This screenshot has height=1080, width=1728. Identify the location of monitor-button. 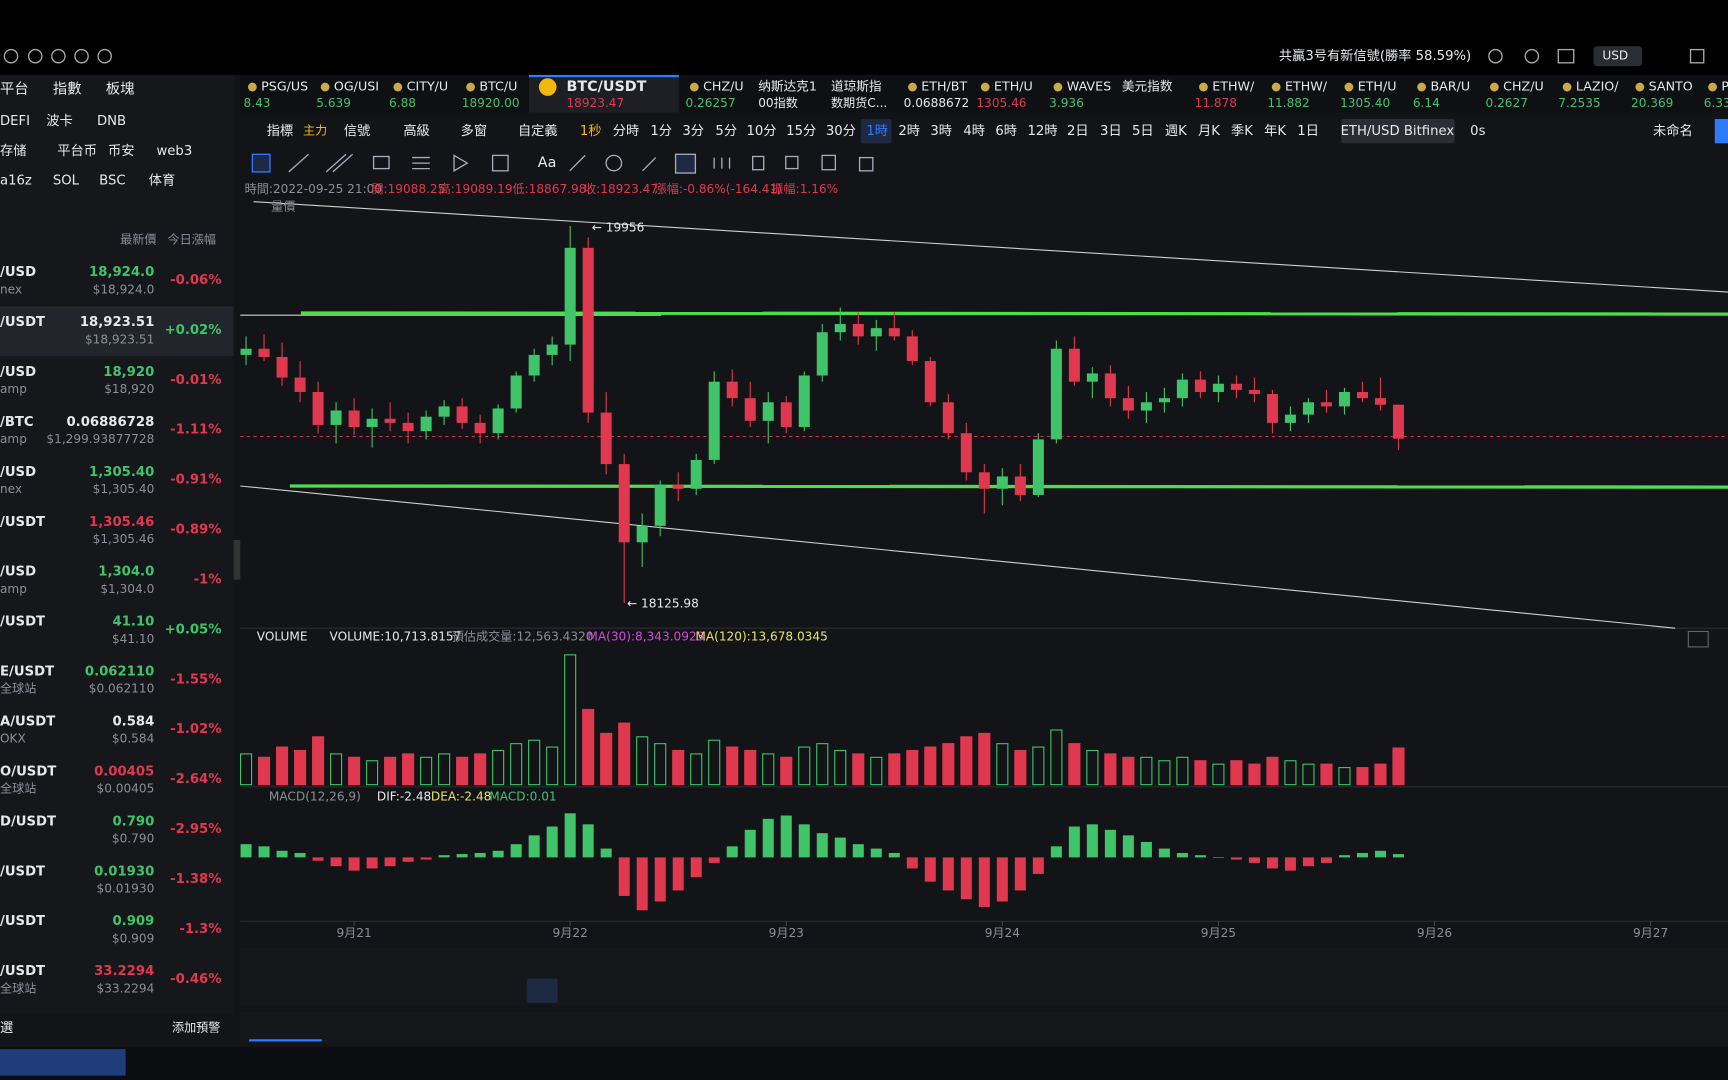
(63, 1062).